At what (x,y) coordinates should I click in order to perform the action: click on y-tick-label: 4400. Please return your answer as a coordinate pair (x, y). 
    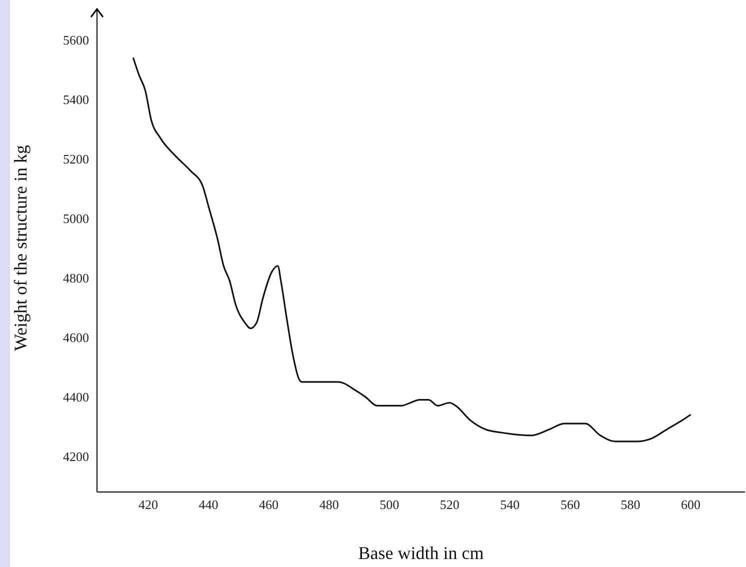
    Looking at the image, I should click on (76, 396).